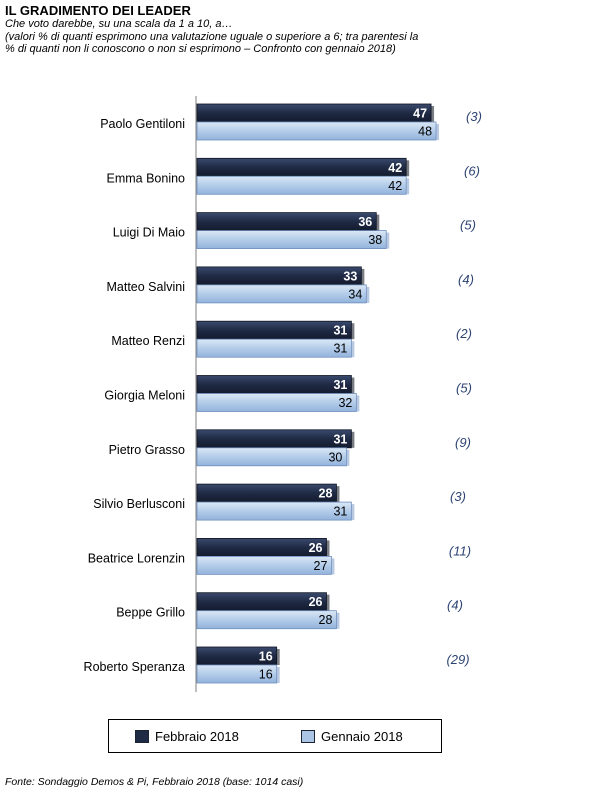 The image size is (600, 796). I want to click on category-label-matteo-salvini: Matteo Salvini, so click(145, 287).